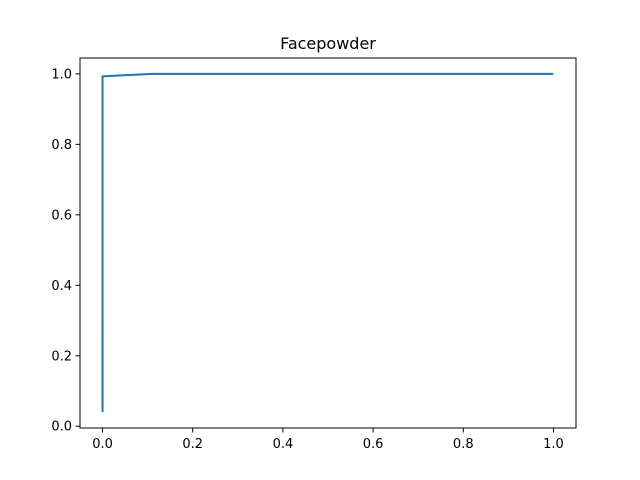  What do you see at coordinates (373, 444) in the screenshot?
I see `x-tick-label: 0.6` at bounding box center [373, 444].